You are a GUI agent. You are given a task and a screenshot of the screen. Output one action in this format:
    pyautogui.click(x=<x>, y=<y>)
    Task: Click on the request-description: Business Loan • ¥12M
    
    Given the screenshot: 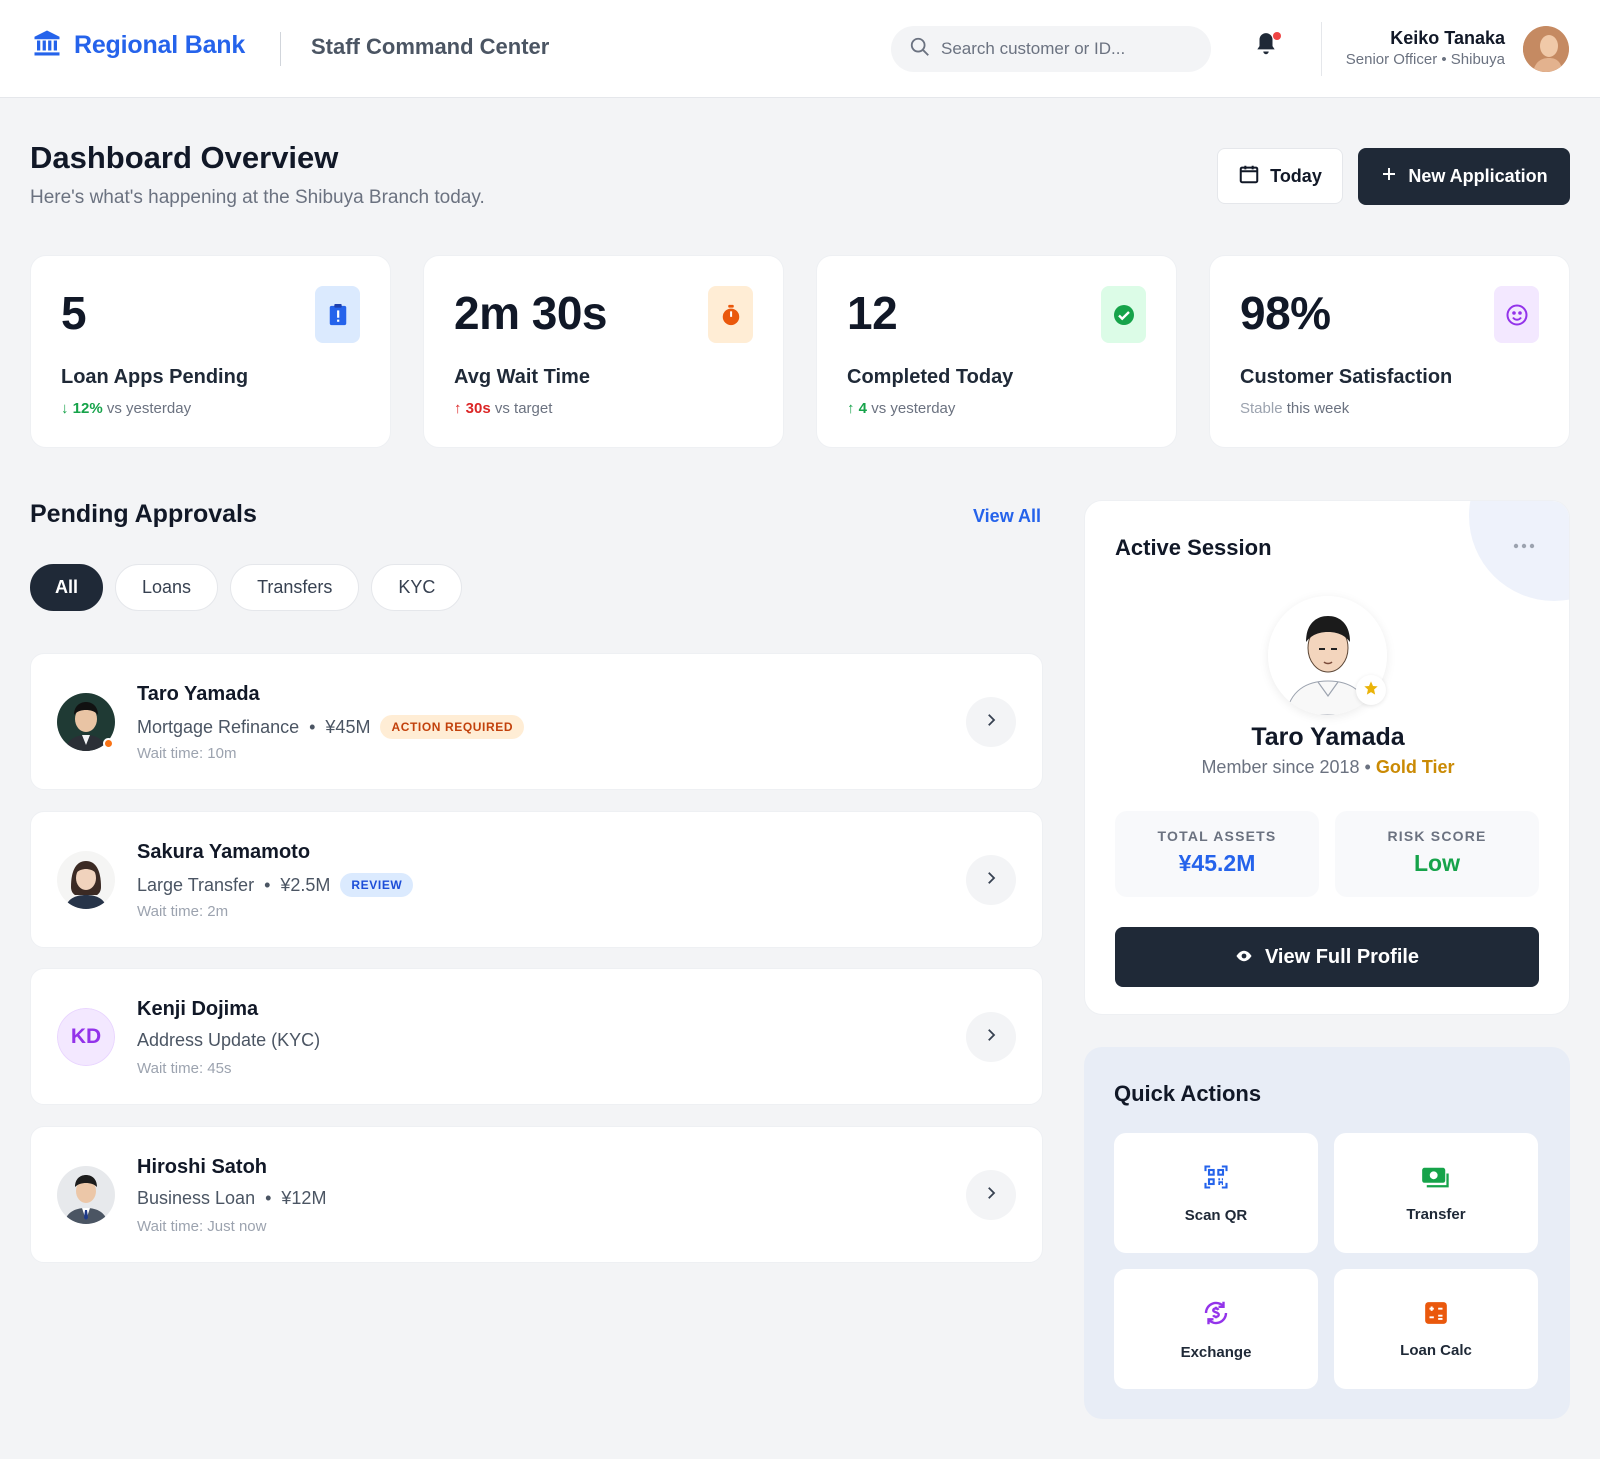 What is the action you would take?
    pyautogui.click(x=231, y=1198)
    